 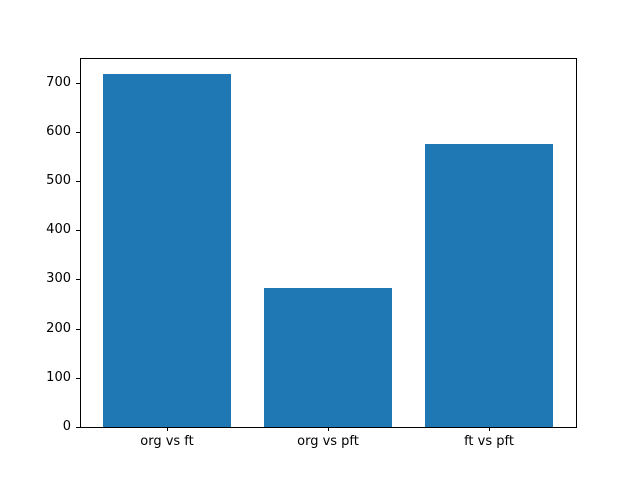 I want to click on y-tick-label: 400, so click(x=58, y=230).